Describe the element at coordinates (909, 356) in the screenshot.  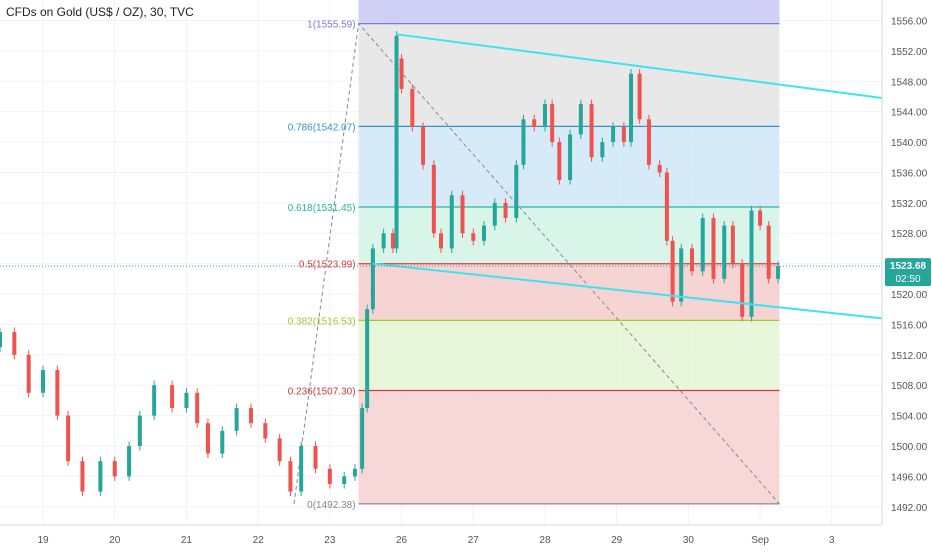
I see `price-tick-label: 1512.00` at that location.